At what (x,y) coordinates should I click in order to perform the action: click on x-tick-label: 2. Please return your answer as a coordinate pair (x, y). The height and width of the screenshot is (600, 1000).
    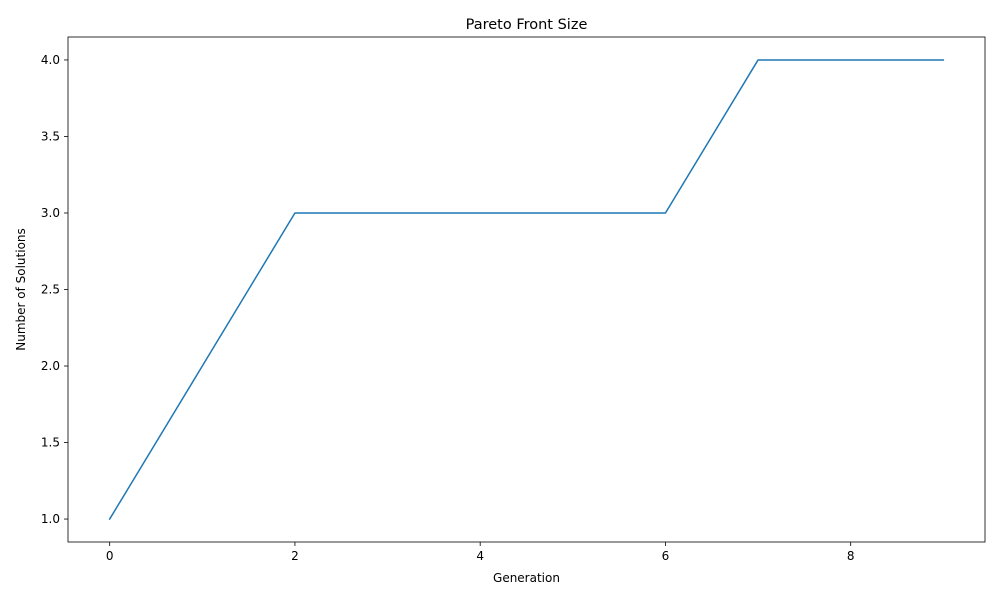
    Looking at the image, I should click on (295, 556).